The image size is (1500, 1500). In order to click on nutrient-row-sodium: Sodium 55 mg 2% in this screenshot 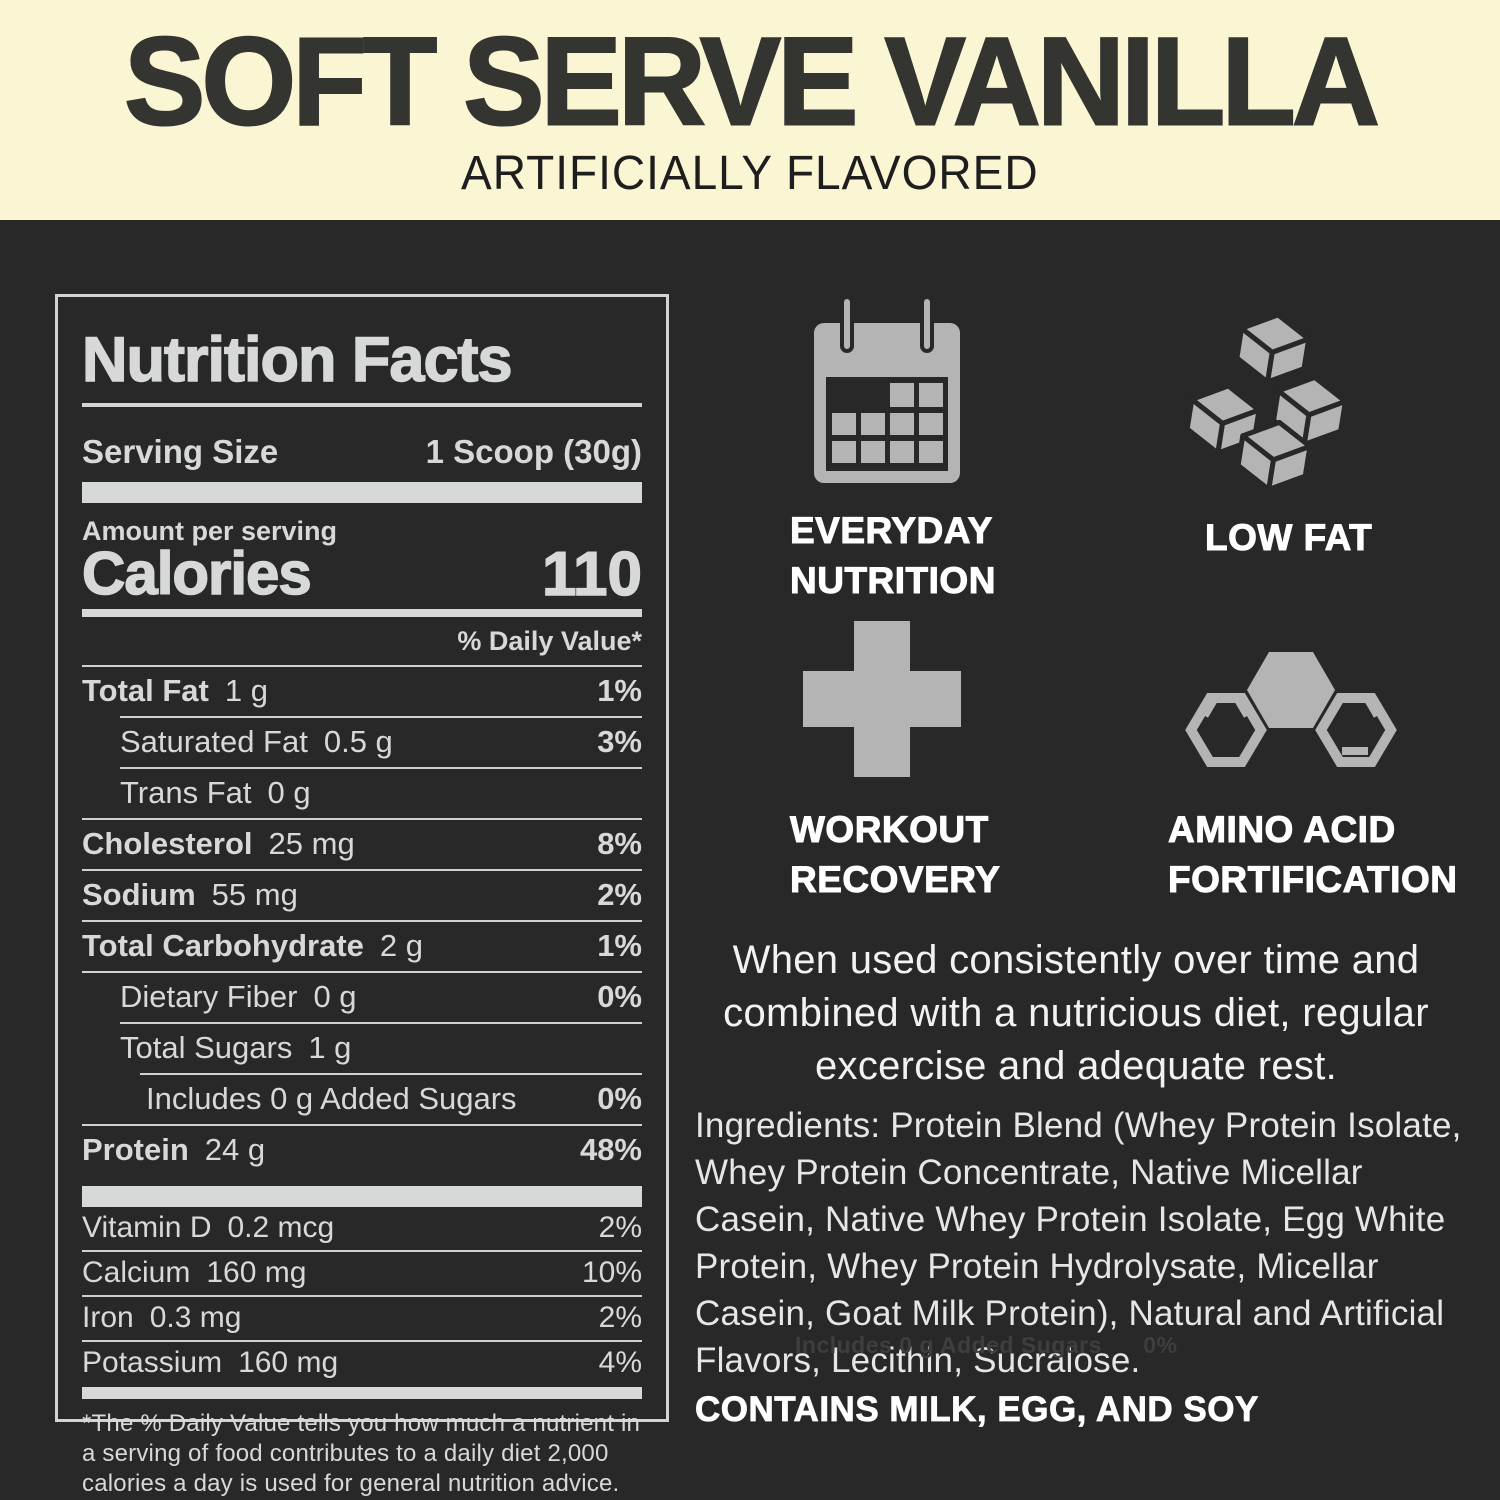, I will do `click(362, 895)`.